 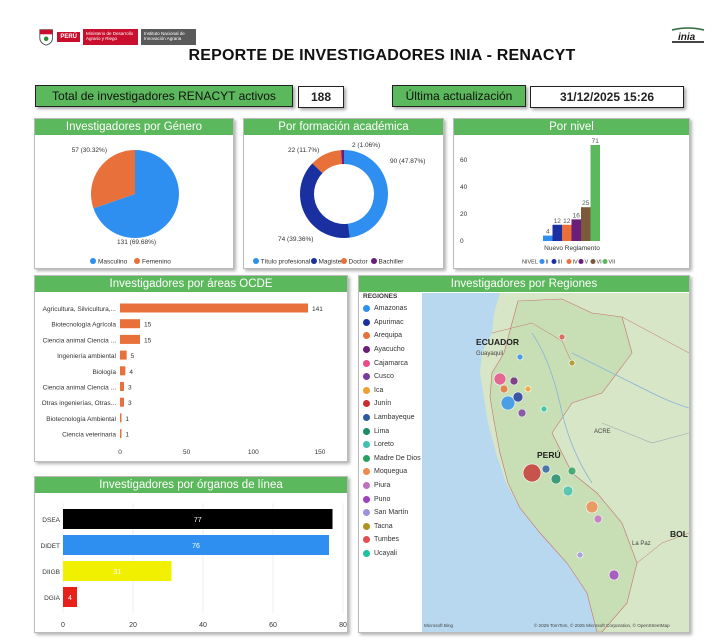 I want to click on organs-xtick: 60, so click(x=273, y=625).